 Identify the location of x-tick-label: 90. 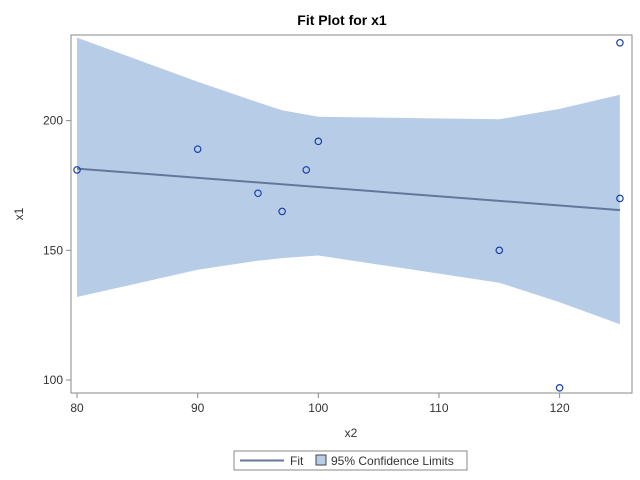
(198, 408).